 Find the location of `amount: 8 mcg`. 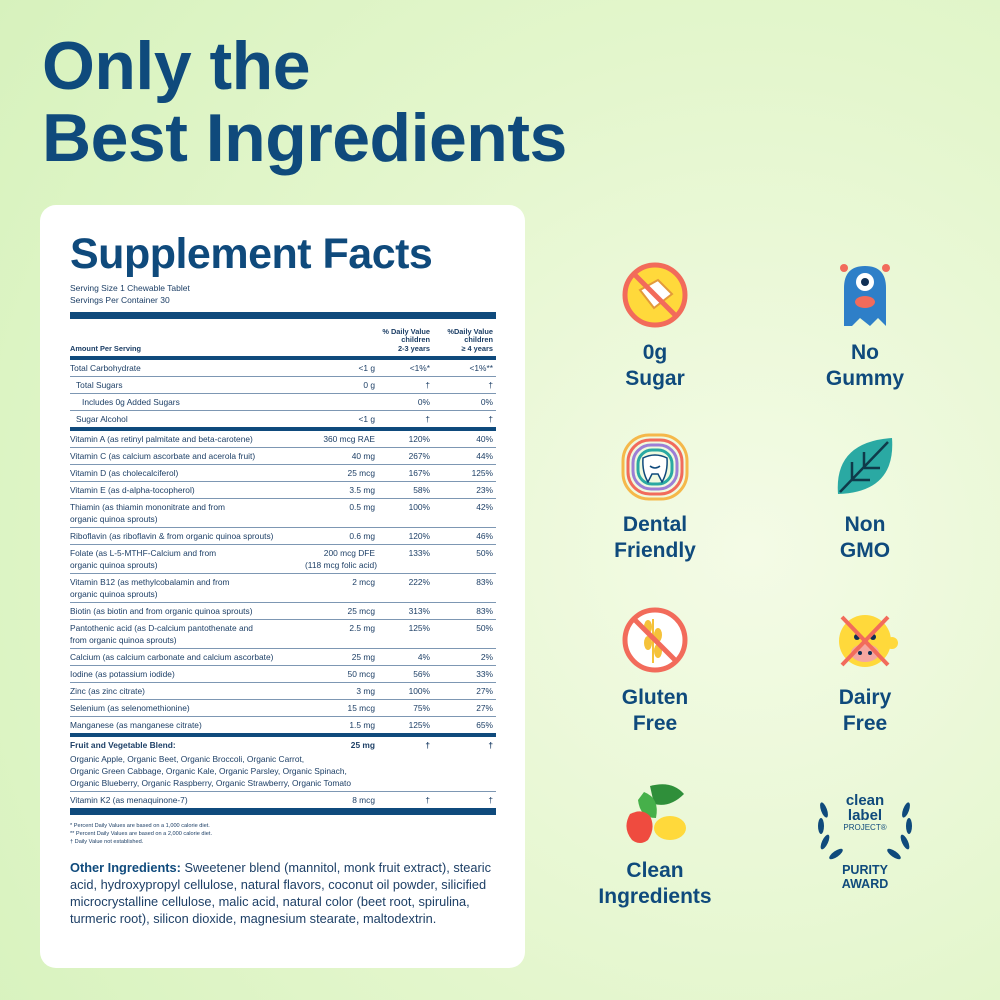

amount: 8 mcg is located at coordinates (340, 800).